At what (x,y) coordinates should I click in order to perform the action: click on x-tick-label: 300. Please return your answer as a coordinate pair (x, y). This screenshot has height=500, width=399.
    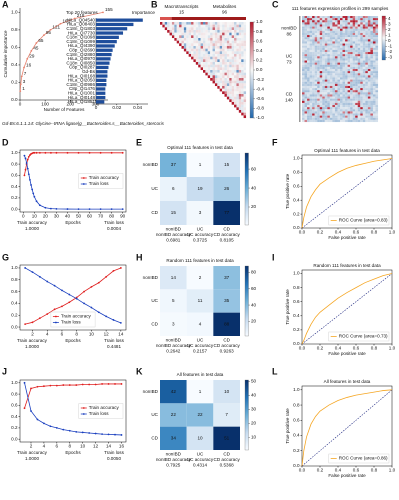
    Looking at the image, I should click on (96, 104).